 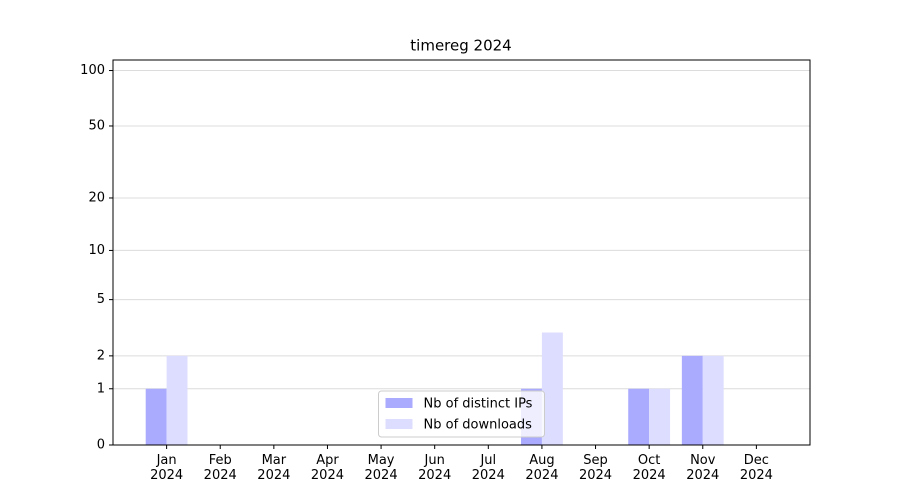 I want to click on x-tick-label: Sep 2024, so click(x=595, y=468).